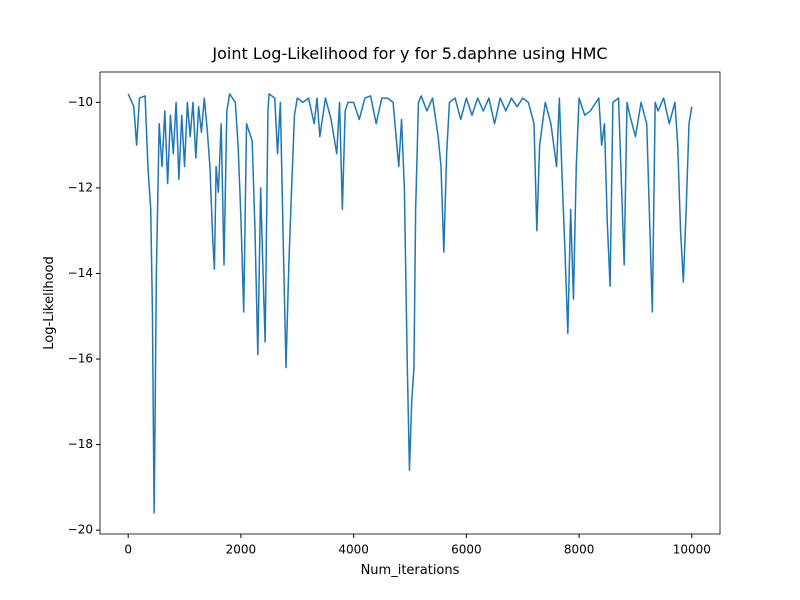  What do you see at coordinates (80, 530) in the screenshot?
I see `y-tick-label: −20` at bounding box center [80, 530].